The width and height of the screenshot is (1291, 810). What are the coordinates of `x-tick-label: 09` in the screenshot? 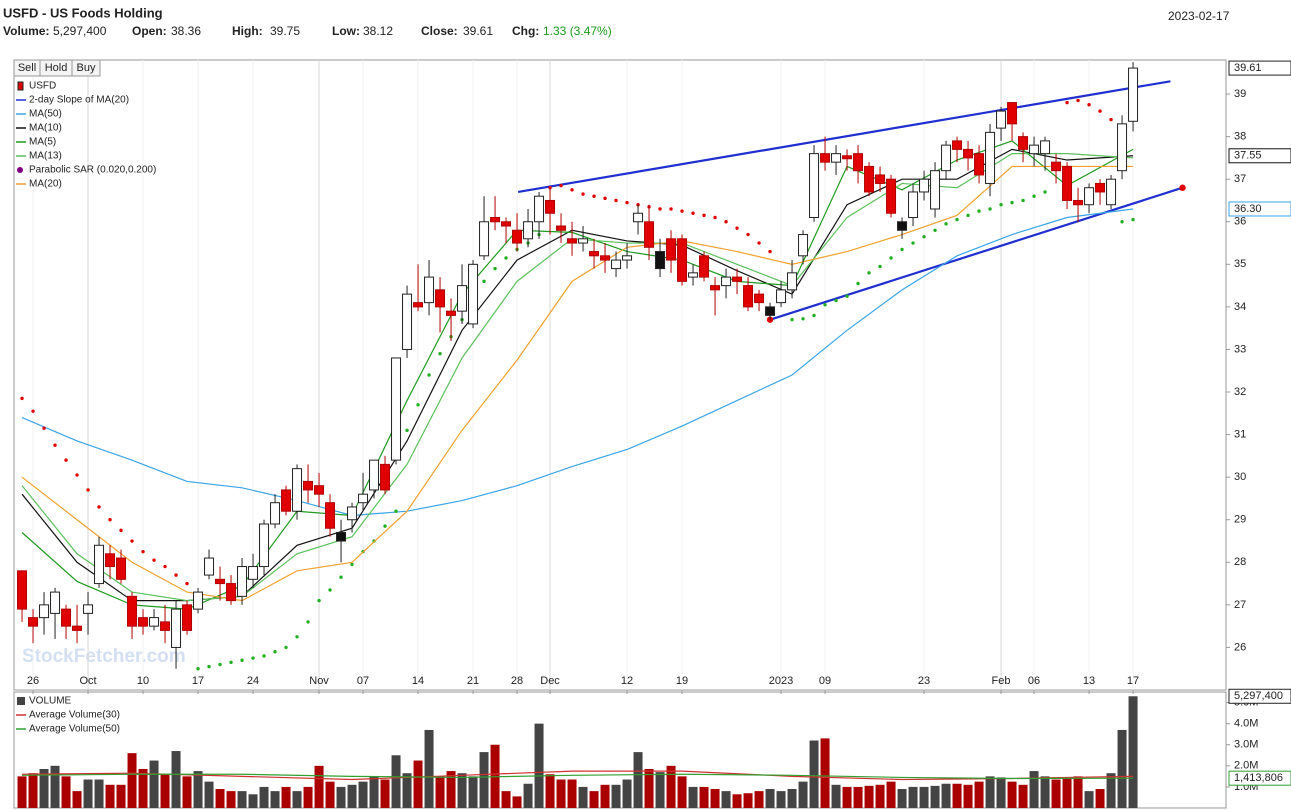 It's located at (825, 681).